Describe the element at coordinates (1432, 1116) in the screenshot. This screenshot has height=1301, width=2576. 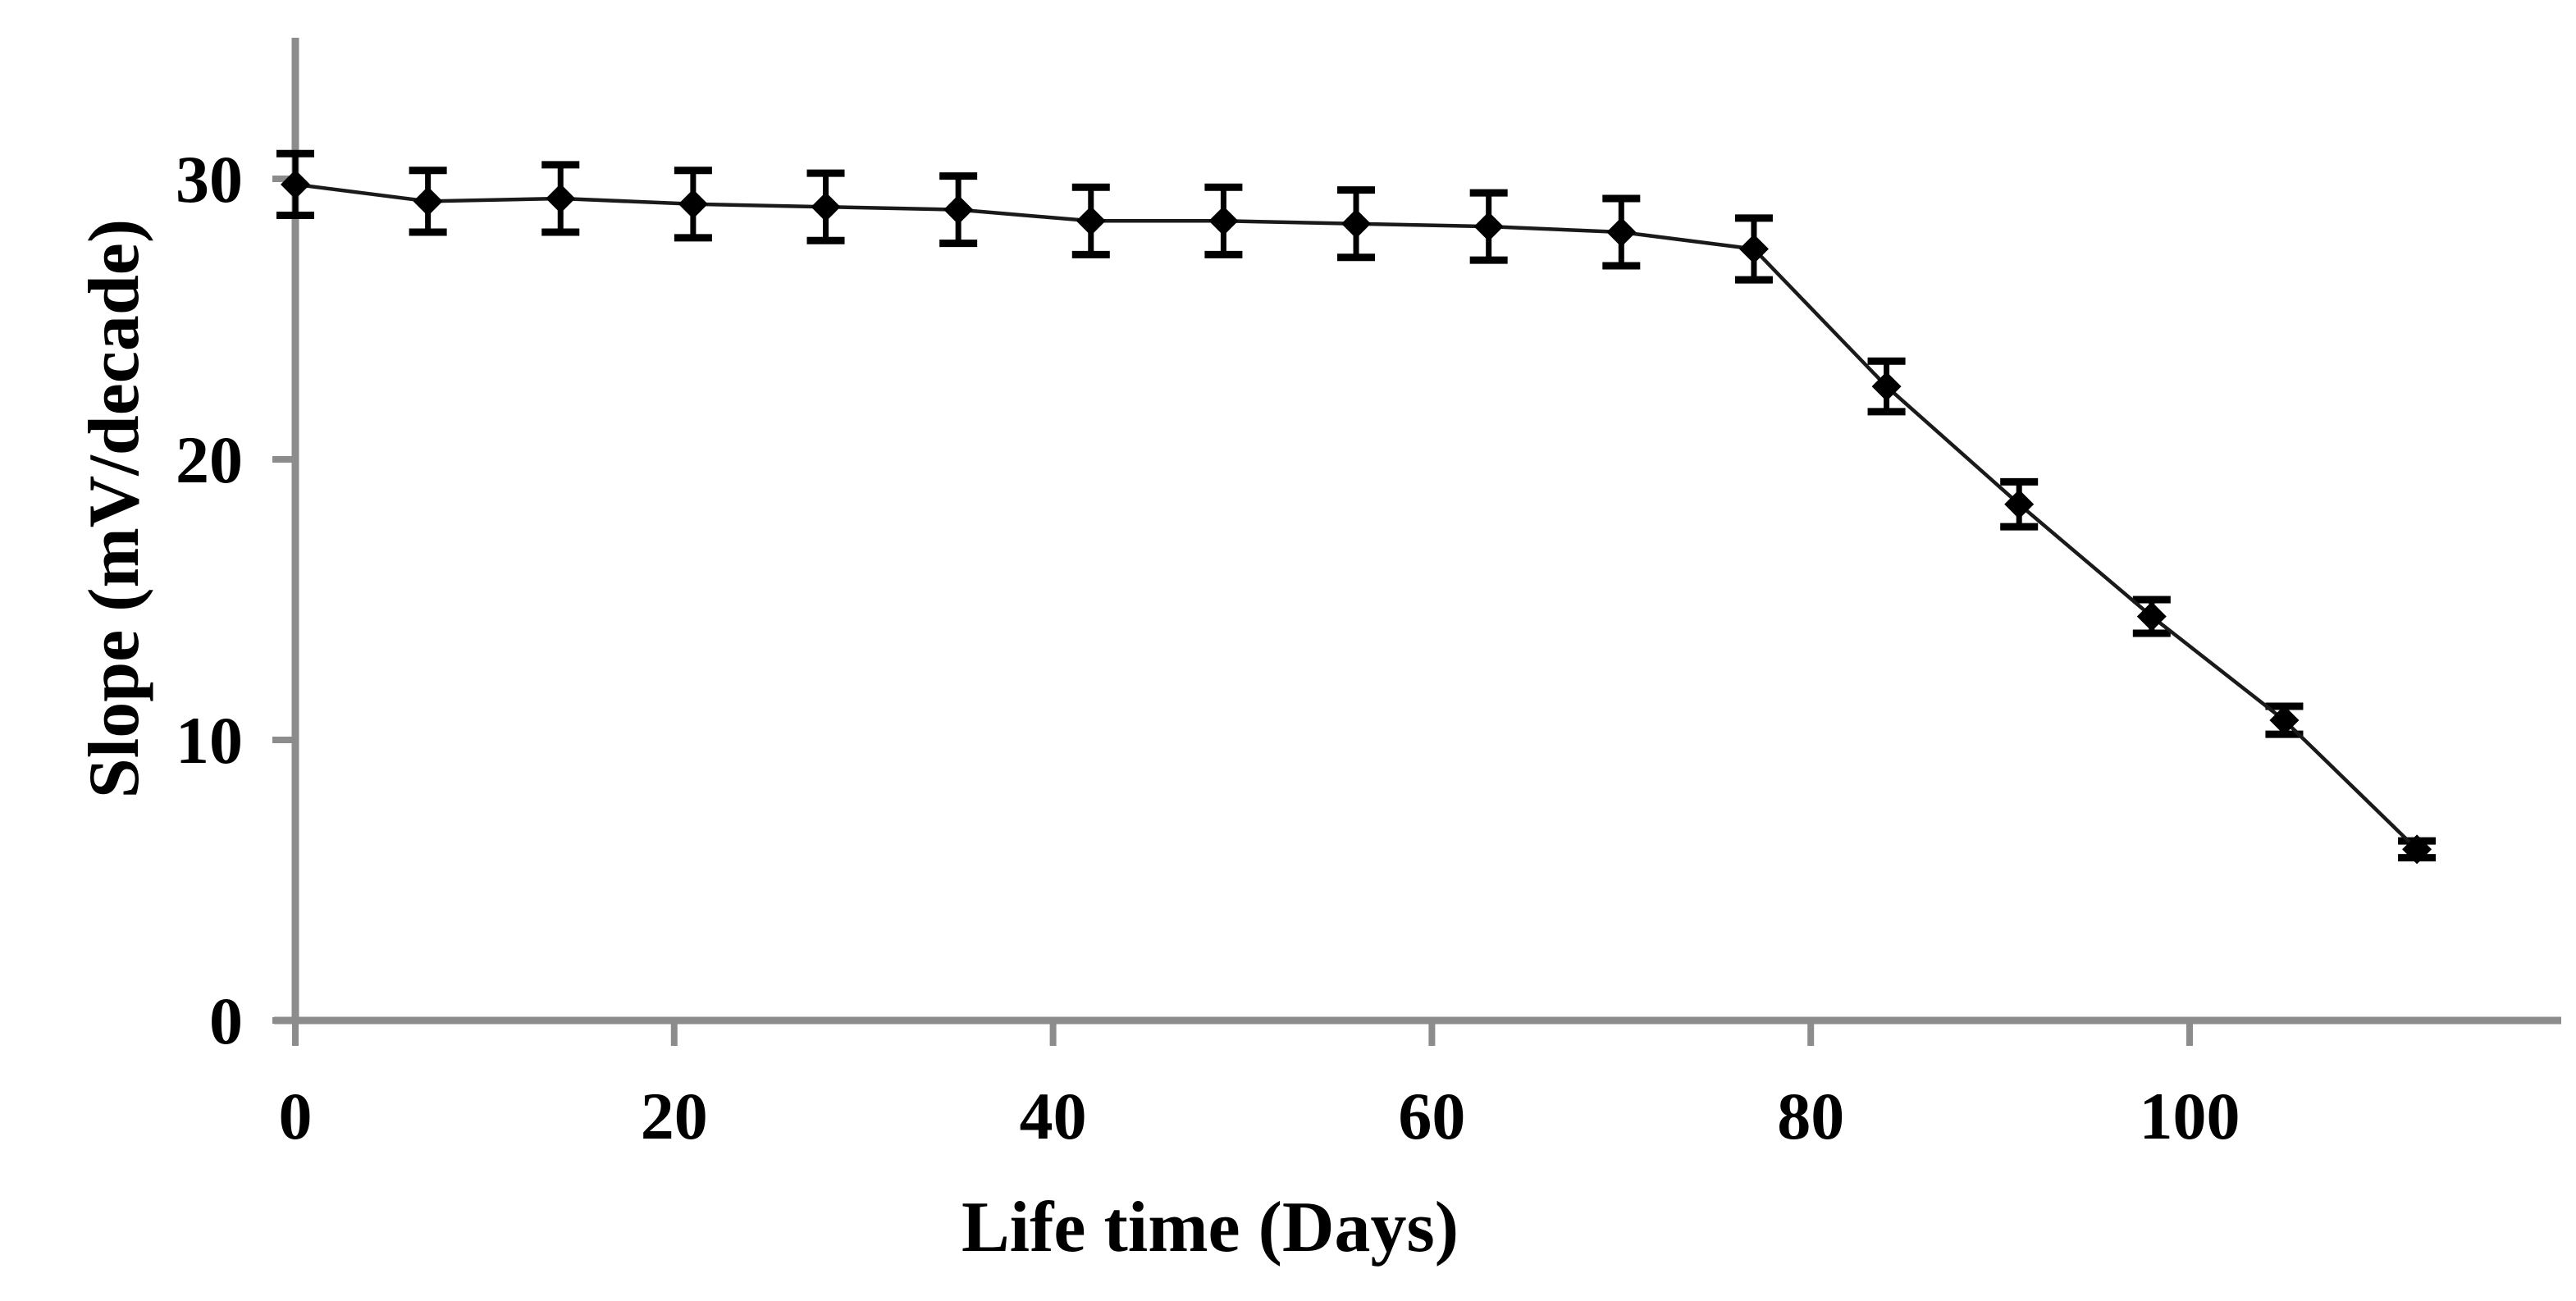
I see `x-axis-tick-label-60: 60` at that location.